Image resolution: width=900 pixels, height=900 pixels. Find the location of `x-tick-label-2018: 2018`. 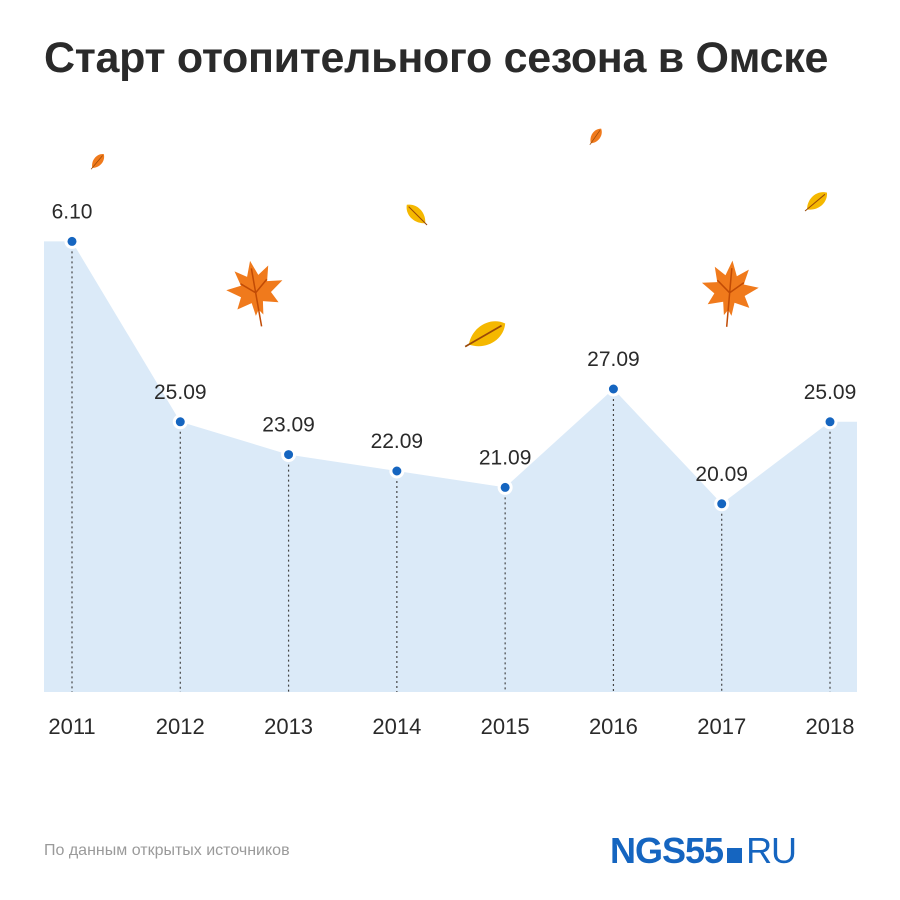

x-tick-label-2018: 2018 is located at coordinates (830, 726).